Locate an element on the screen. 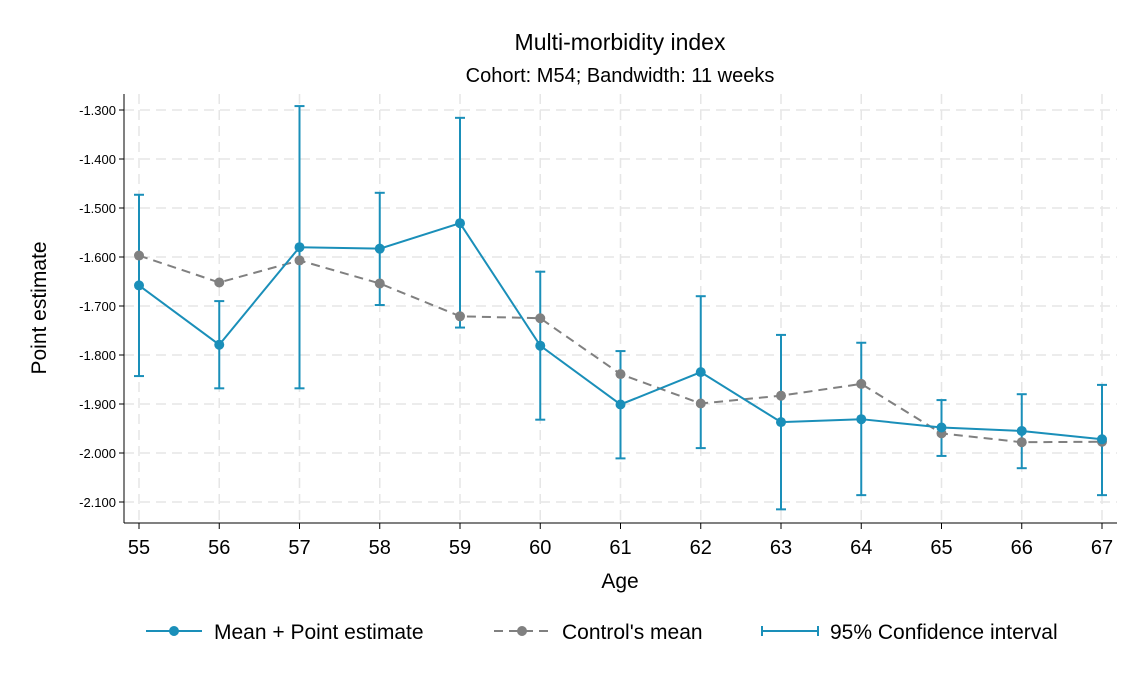  y-tick-label: -1.800 is located at coordinates (97, 355).